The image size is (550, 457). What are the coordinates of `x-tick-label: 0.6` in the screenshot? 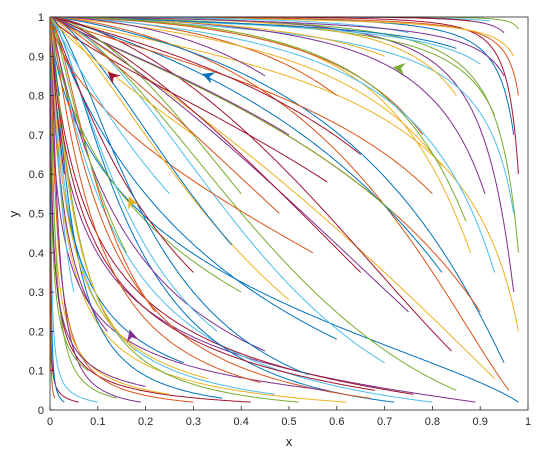 It's located at (336, 422).